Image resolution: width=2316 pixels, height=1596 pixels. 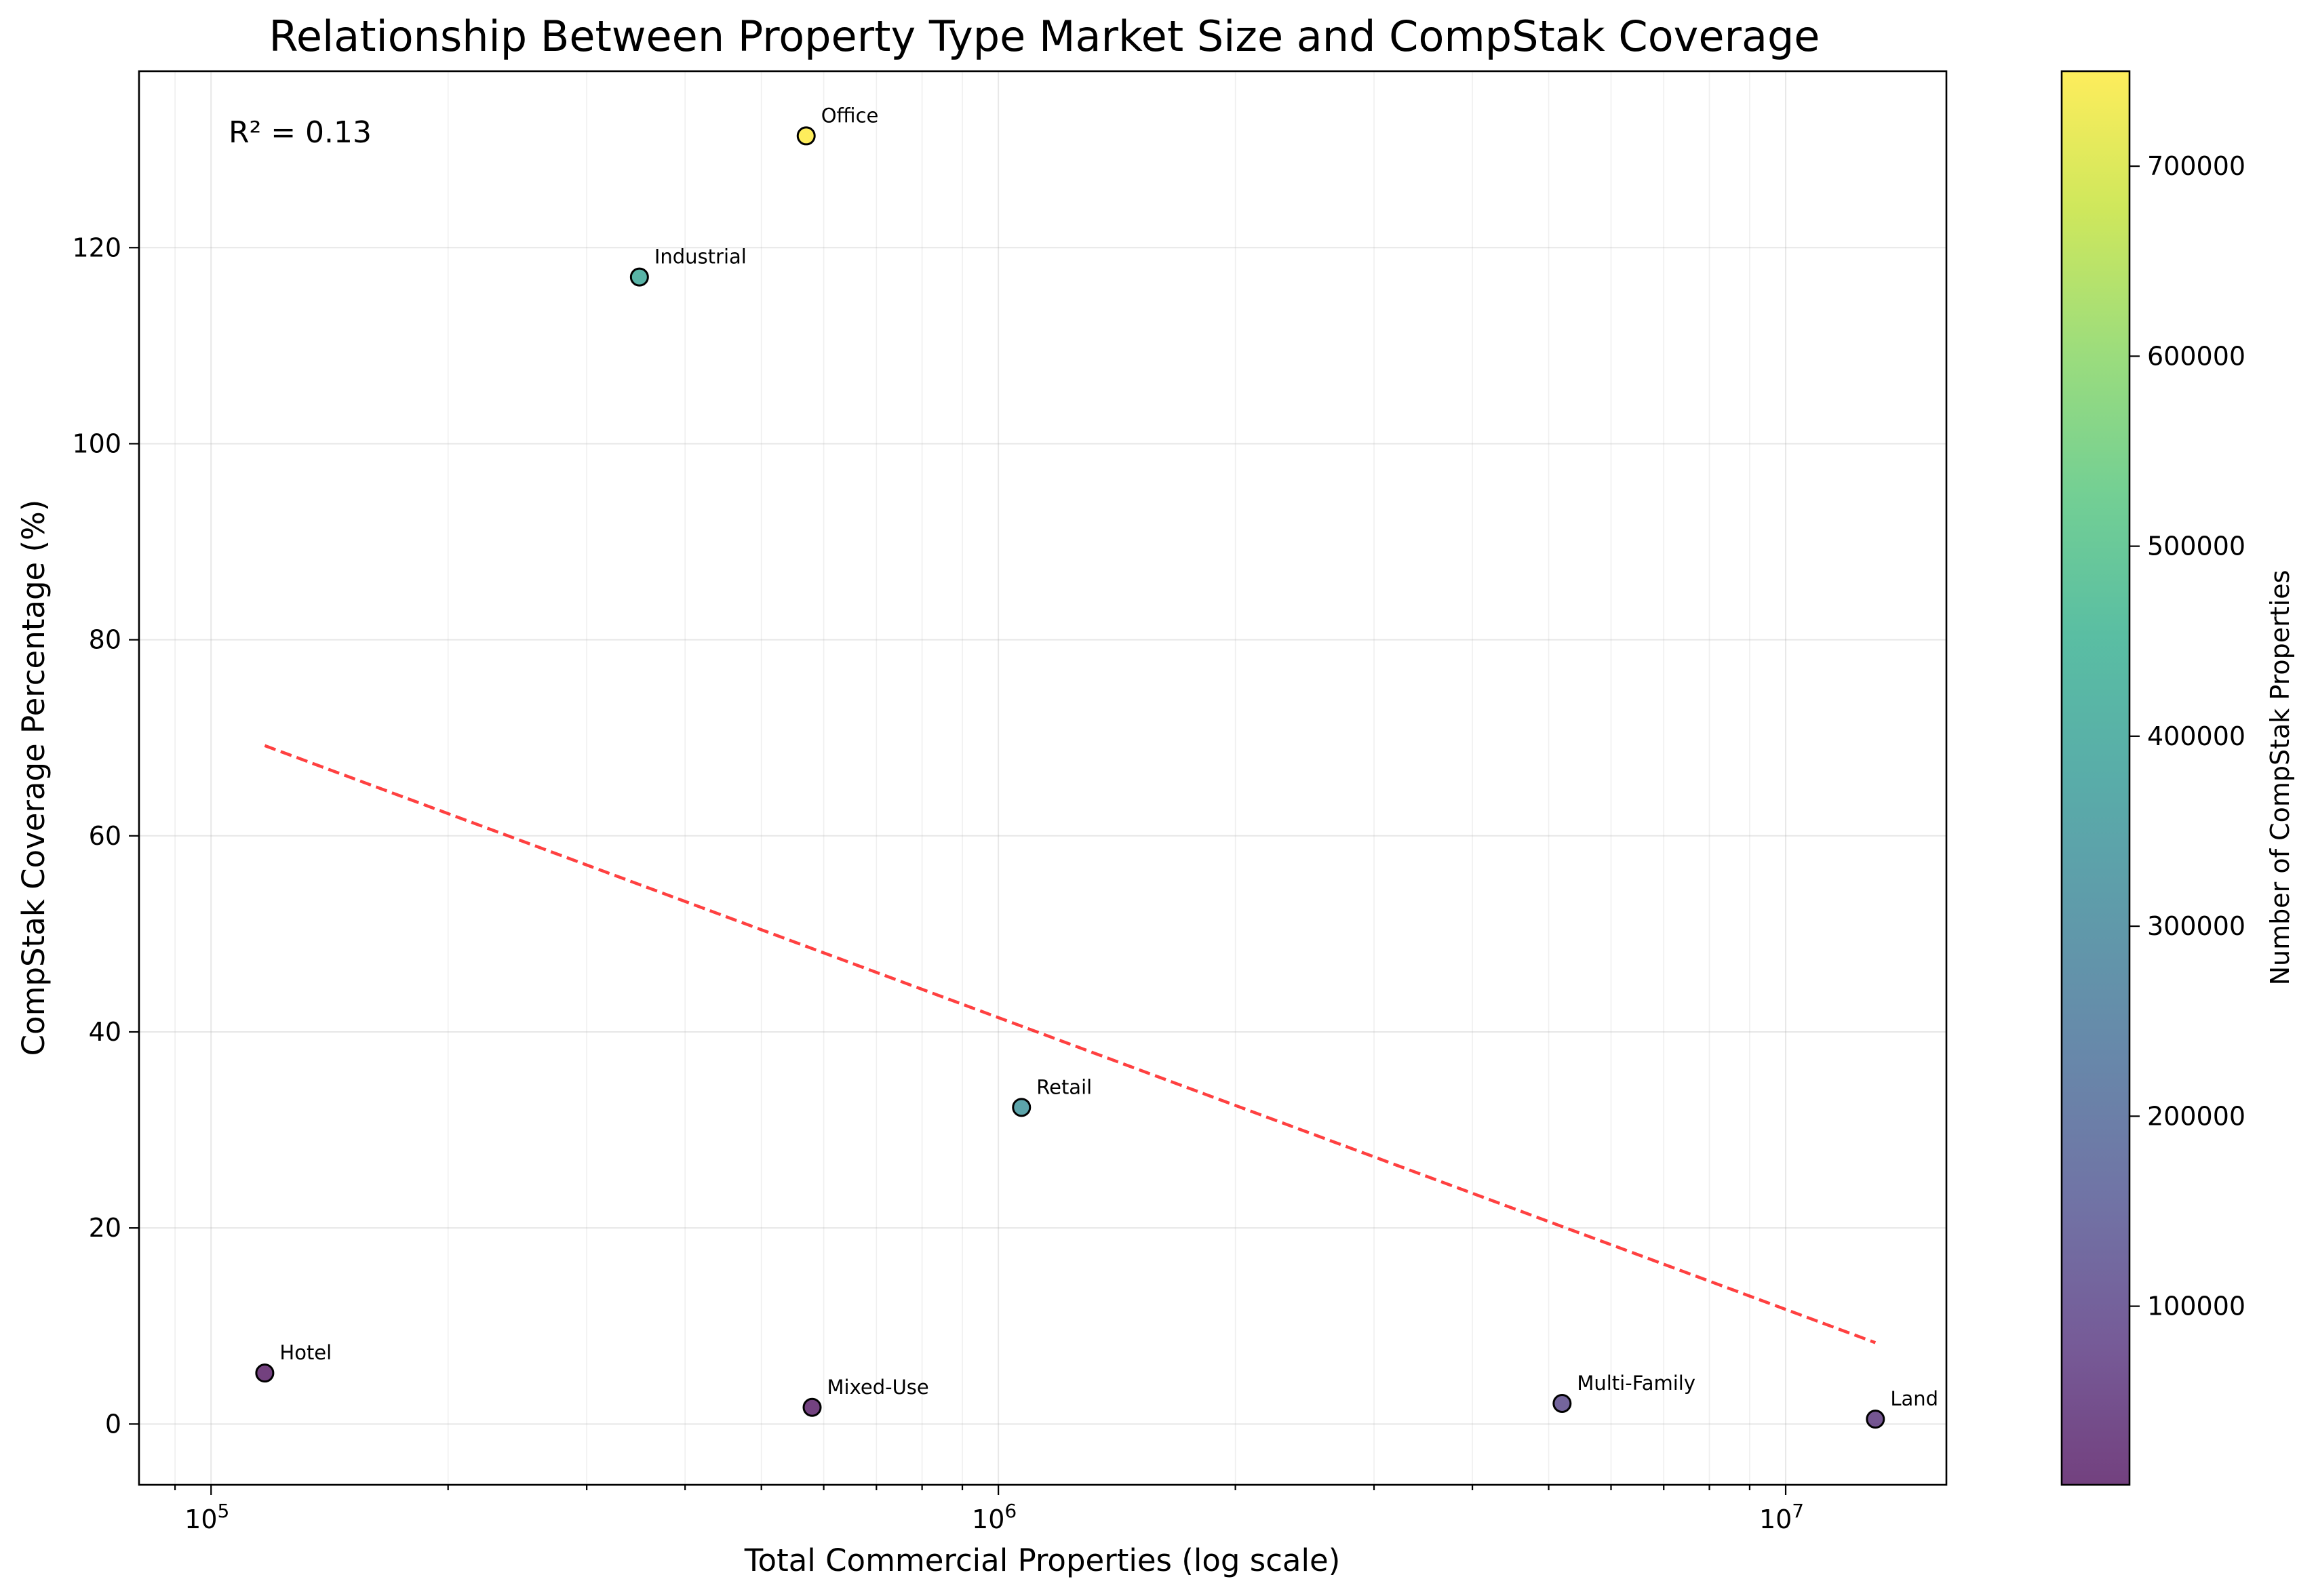 I want to click on x-tick-label: 10⁶, so click(x=994, y=1517).